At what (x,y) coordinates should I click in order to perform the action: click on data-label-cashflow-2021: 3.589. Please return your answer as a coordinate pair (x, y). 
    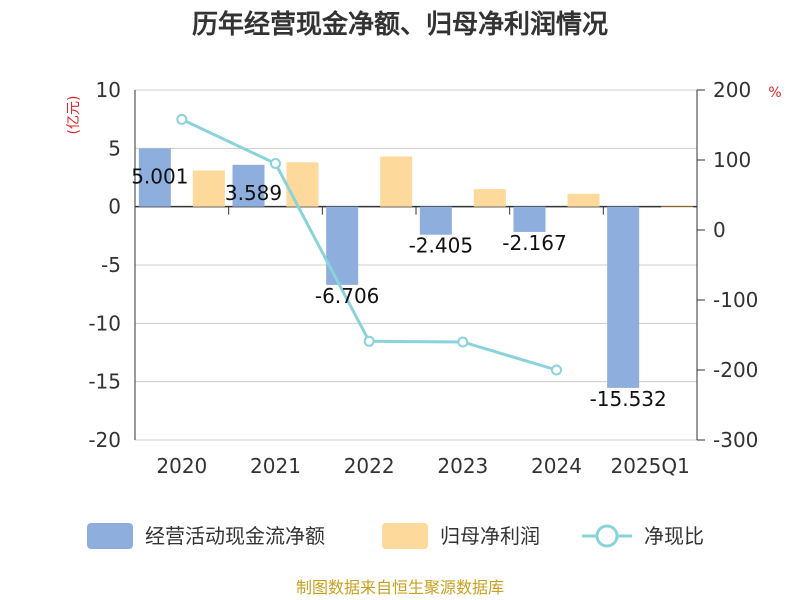
    Looking at the image, I should click on (253, 193).